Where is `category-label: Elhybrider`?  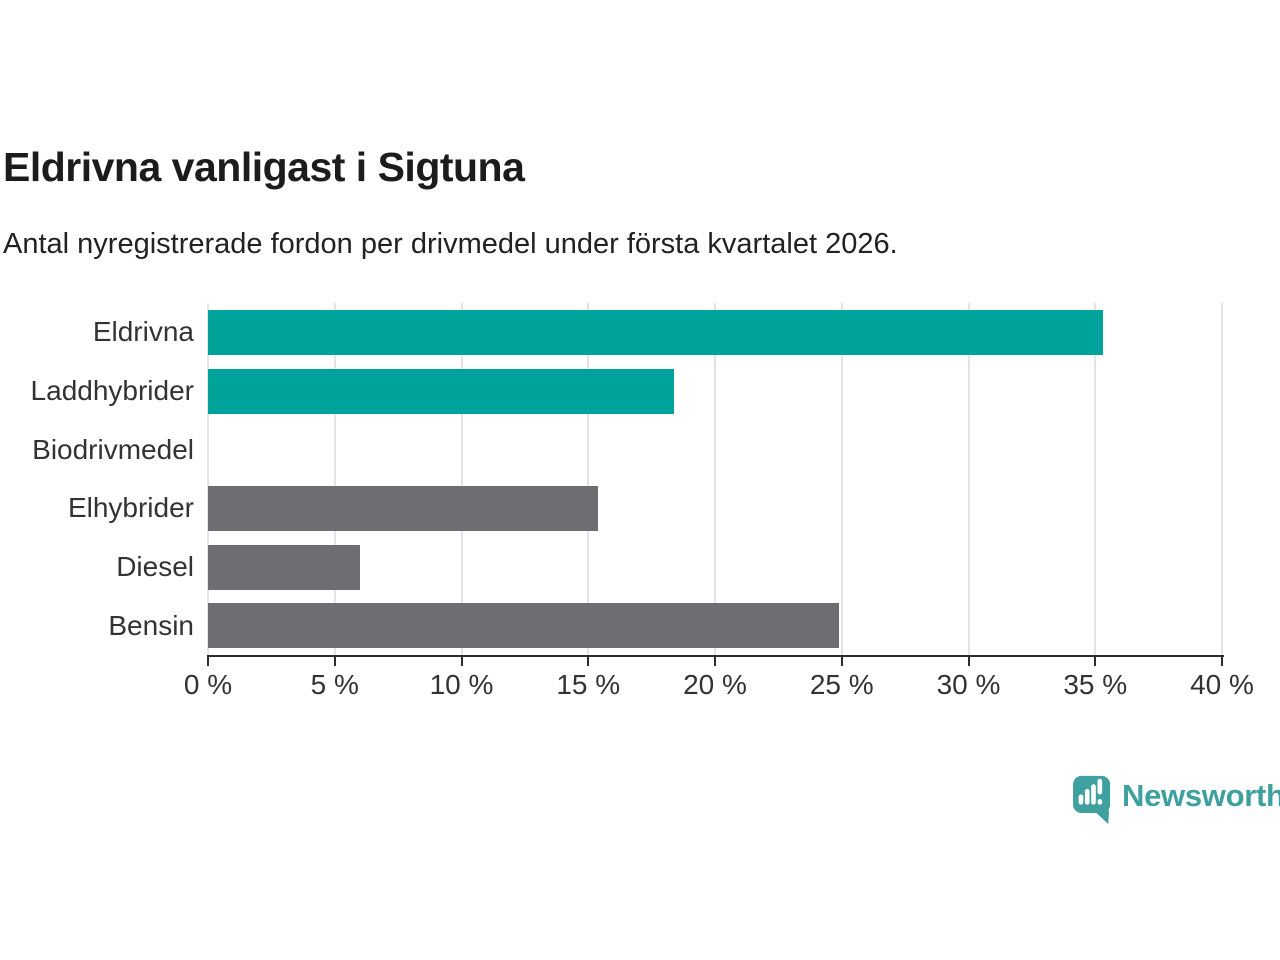
category-label: Elhybrider is located at coordinates (130, 508).